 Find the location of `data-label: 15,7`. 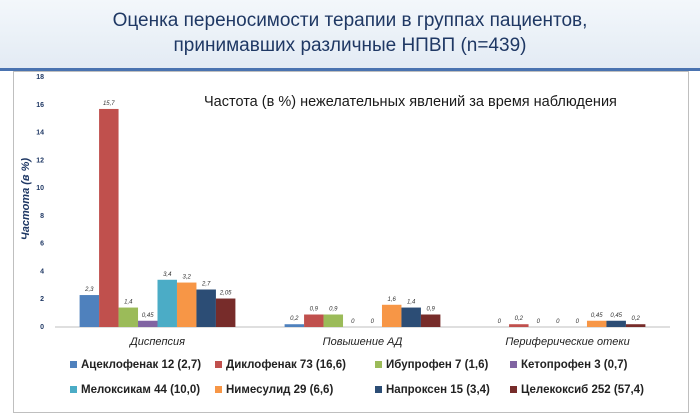

data-label: 15,7 is located at coordinates (109, 104).